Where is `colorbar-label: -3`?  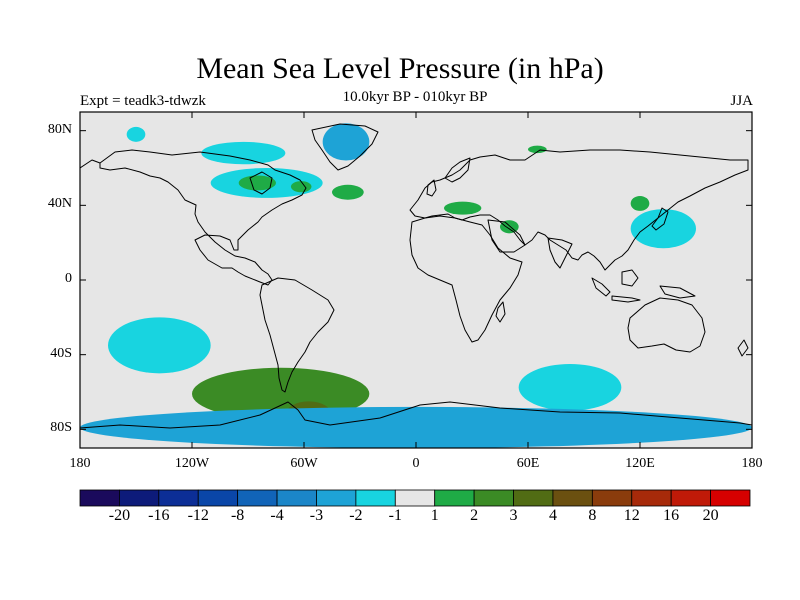 colorbar-label: -3 is located at coordinates (316, 515).